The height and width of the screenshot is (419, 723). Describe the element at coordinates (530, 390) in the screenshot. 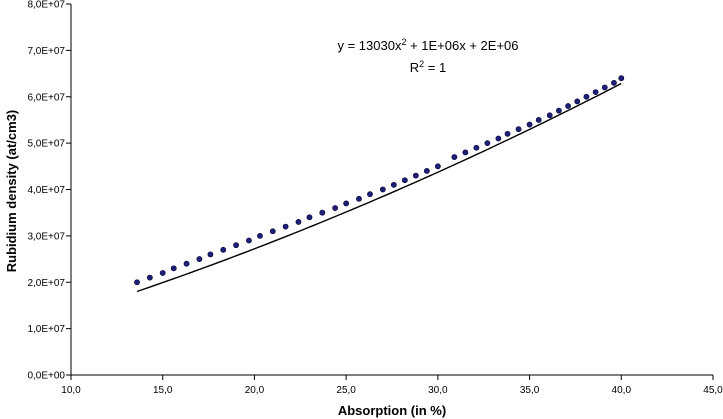

I see `x-tick-label: 35,0` at that location.